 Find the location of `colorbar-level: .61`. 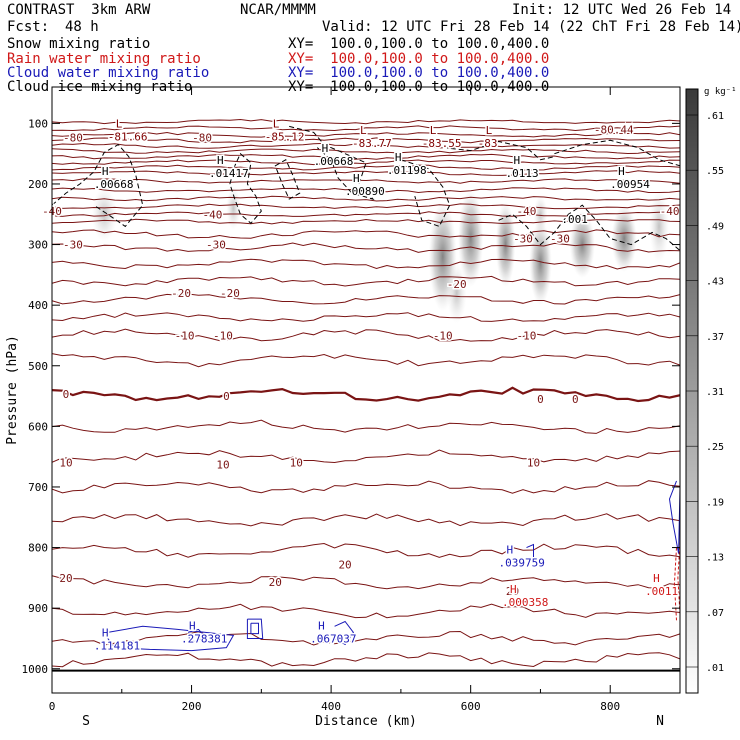

colorbar-level: .61 is located at coordinates (715, 116).